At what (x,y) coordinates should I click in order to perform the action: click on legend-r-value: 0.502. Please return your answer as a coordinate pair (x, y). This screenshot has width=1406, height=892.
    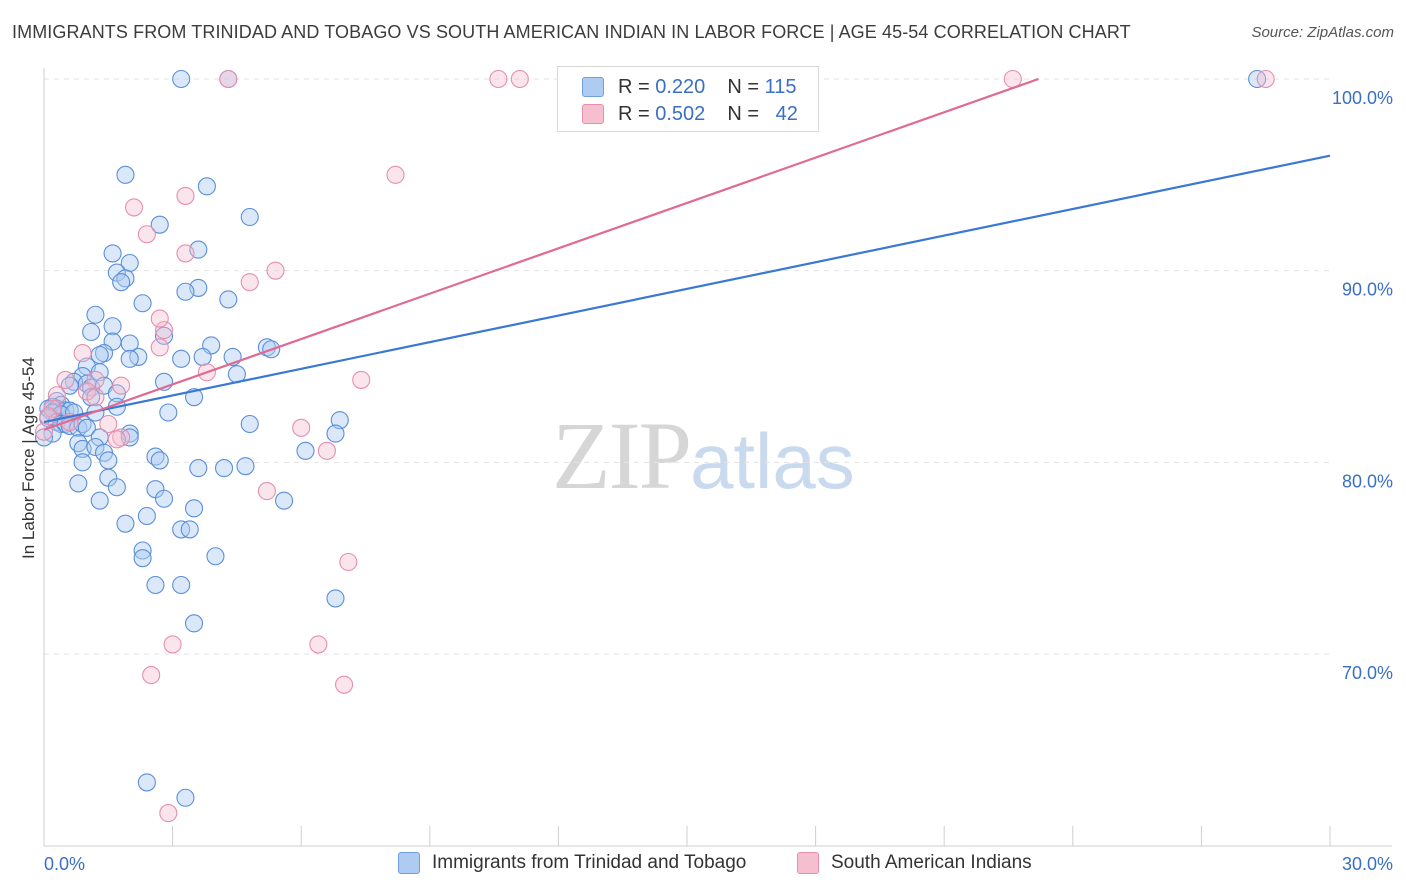
    Looking at the image, I should click on (680, 113).